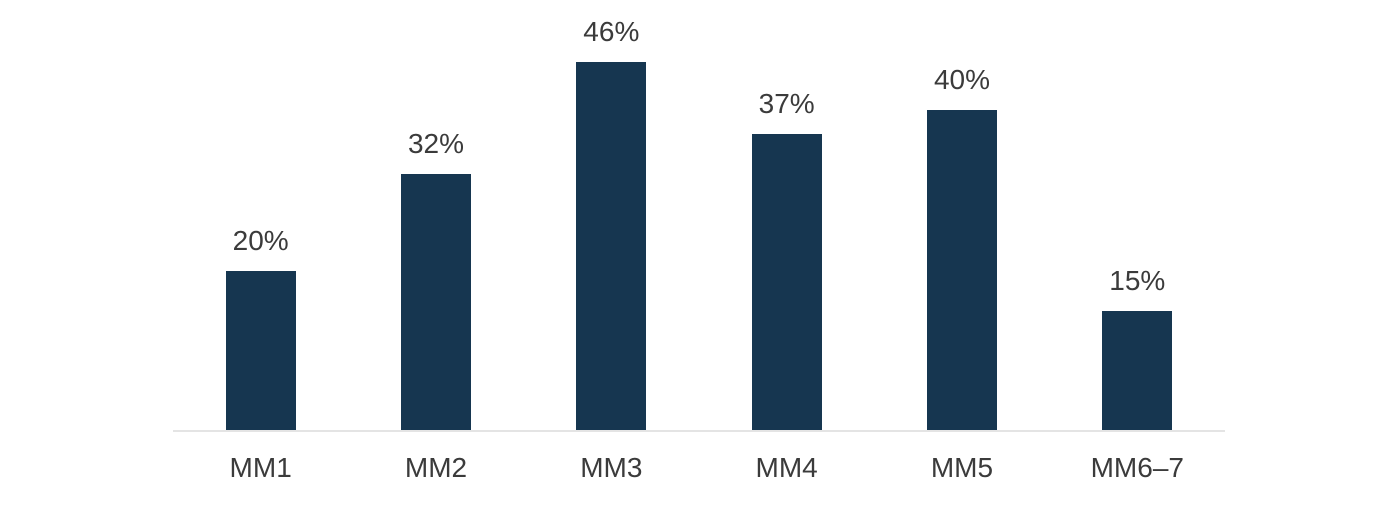 Image resolution: width=1400 pixels, height=514 pixels. I want to click on bar-group: 20%, so click(260, 327).